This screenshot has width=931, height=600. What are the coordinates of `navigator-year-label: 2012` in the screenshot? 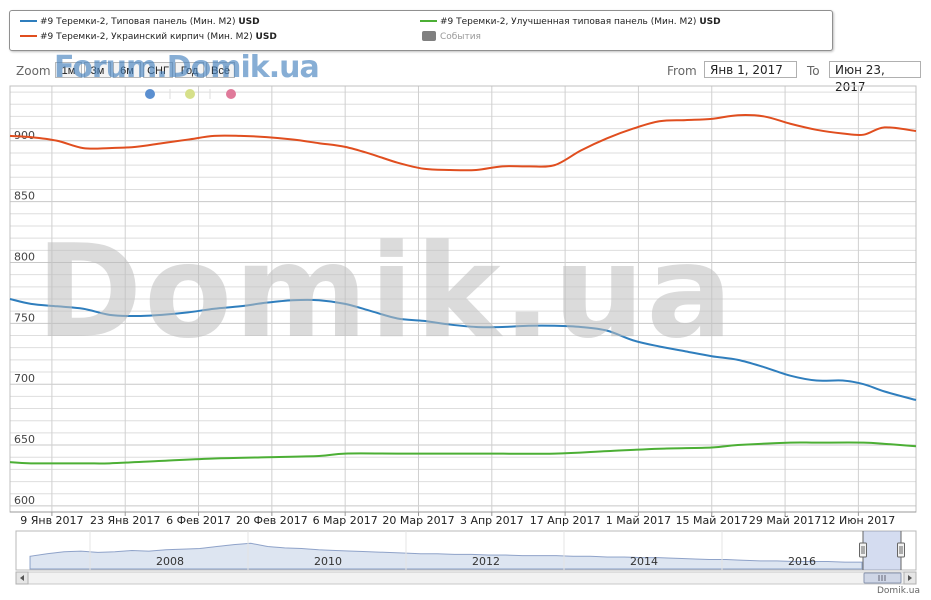 It's located at (486, 561).